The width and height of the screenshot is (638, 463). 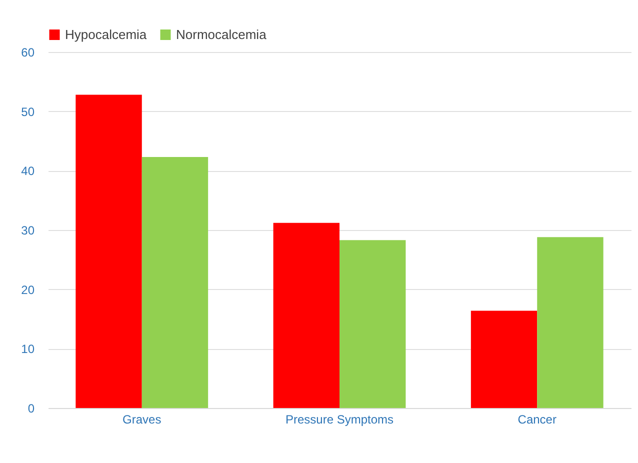 I want to click on y-tick-label: 40, so click(x=28, y=171).